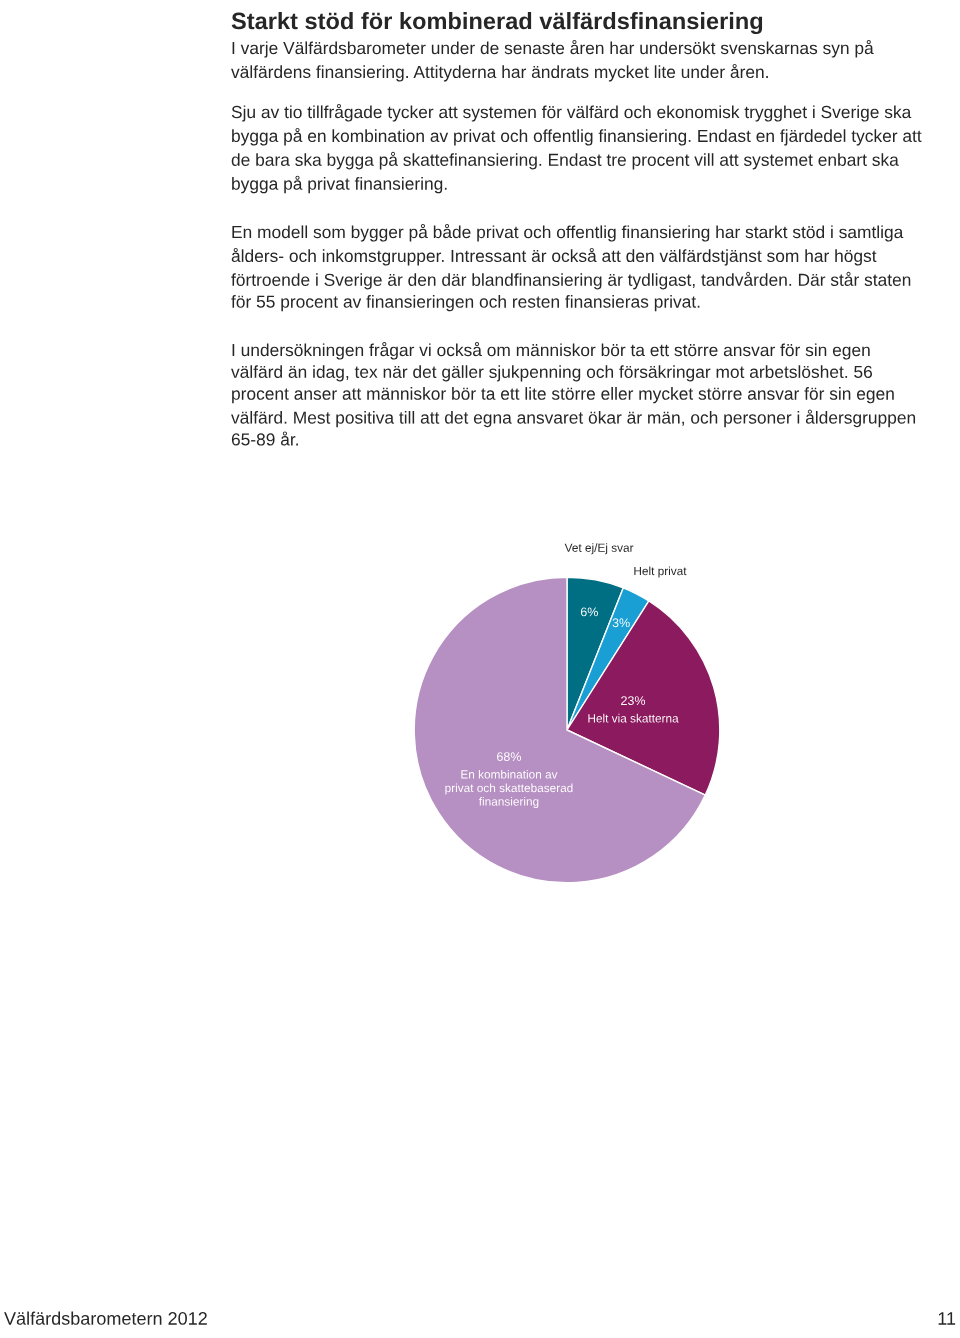 The height and width of the screenshot is (1338, 960). What do you see at coordinates (621, 623) in the screenshot?
I see `data-label: 3%` at bounding box center [621, 623].